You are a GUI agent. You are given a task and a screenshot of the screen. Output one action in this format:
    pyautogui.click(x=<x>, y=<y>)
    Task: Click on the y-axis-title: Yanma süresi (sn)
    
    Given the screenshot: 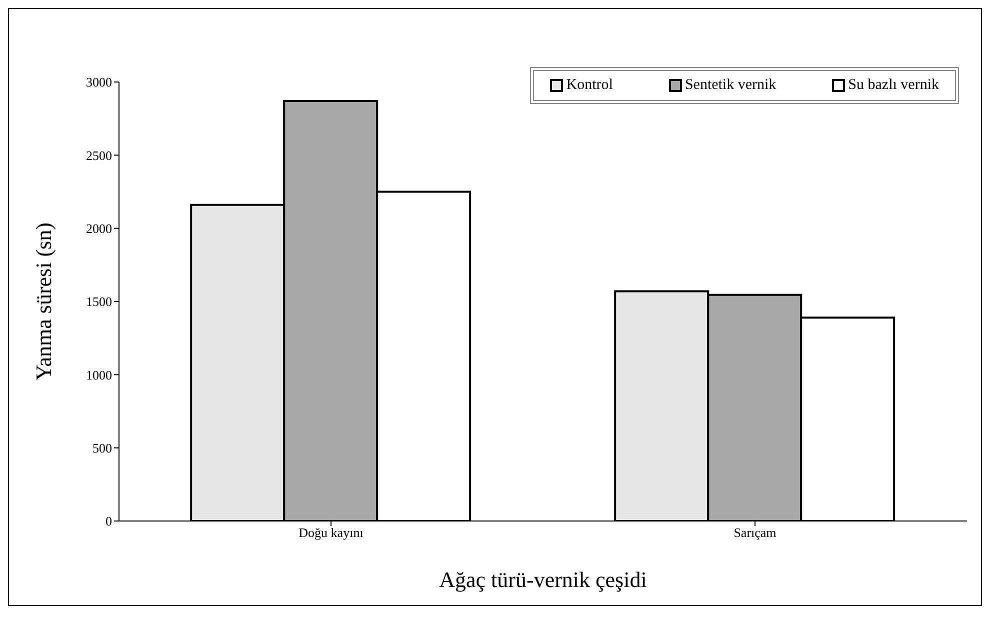 What is the action you would take?
    pyautogui.click(x=43, y=301)
    